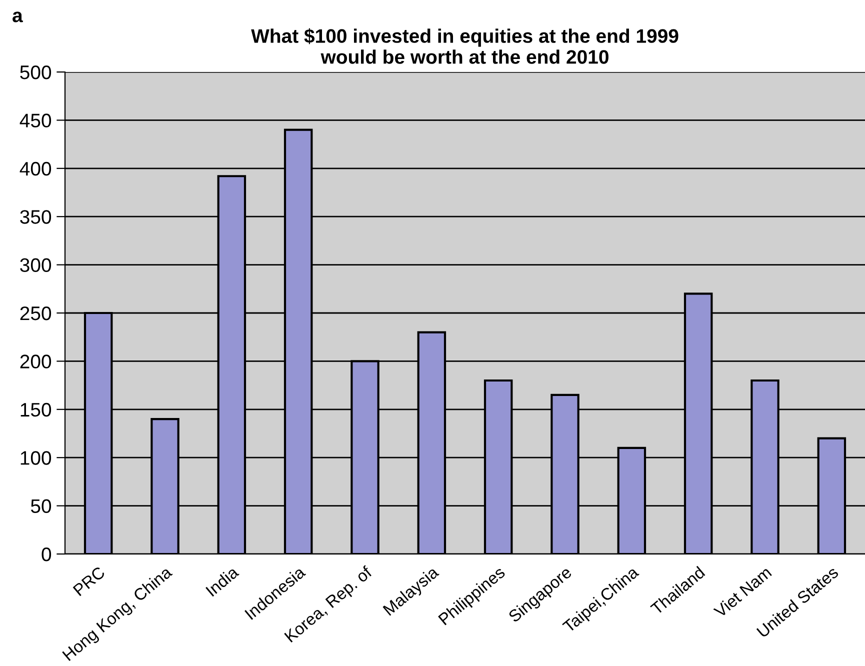 The width and height of the screenshot is (865, 666). Describe the element at coordinates (36, 72) in the screenshot. I see `y-tick-label: 500` at that location.